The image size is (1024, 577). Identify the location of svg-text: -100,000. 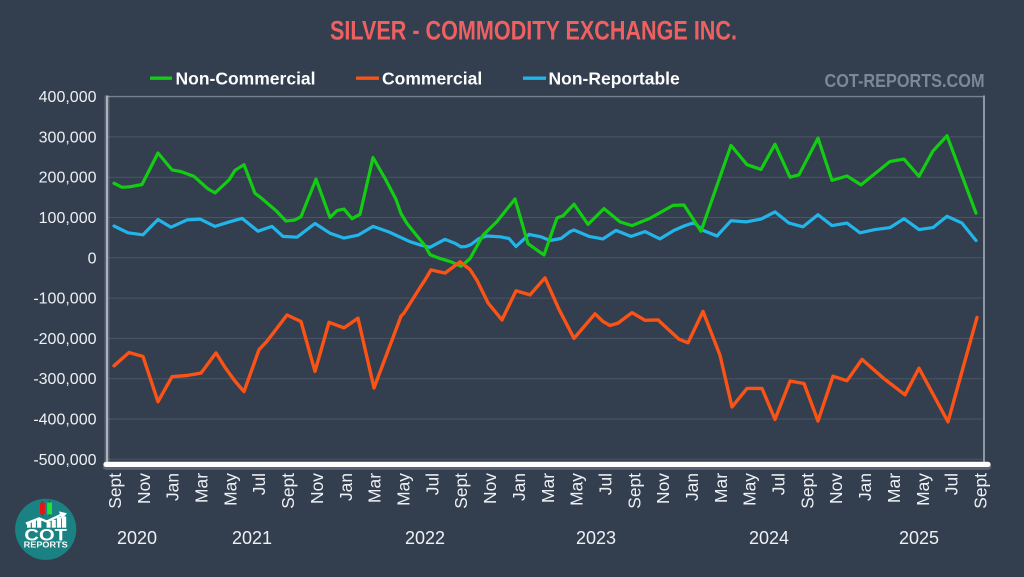
(64, 299).